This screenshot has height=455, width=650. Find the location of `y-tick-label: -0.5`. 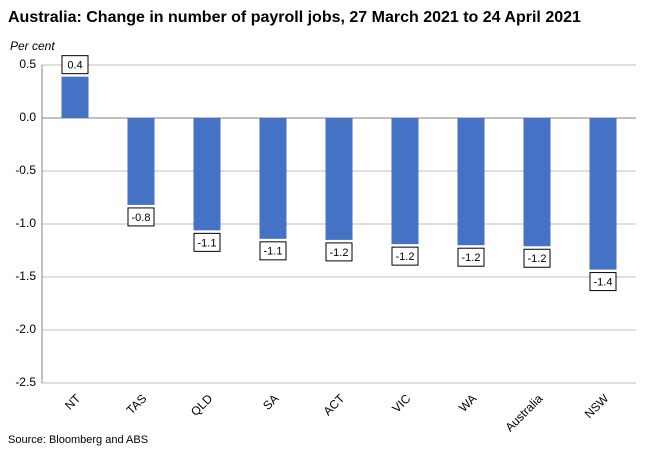

y-tick-label: -0.5 is located at coordinates (25, 170).